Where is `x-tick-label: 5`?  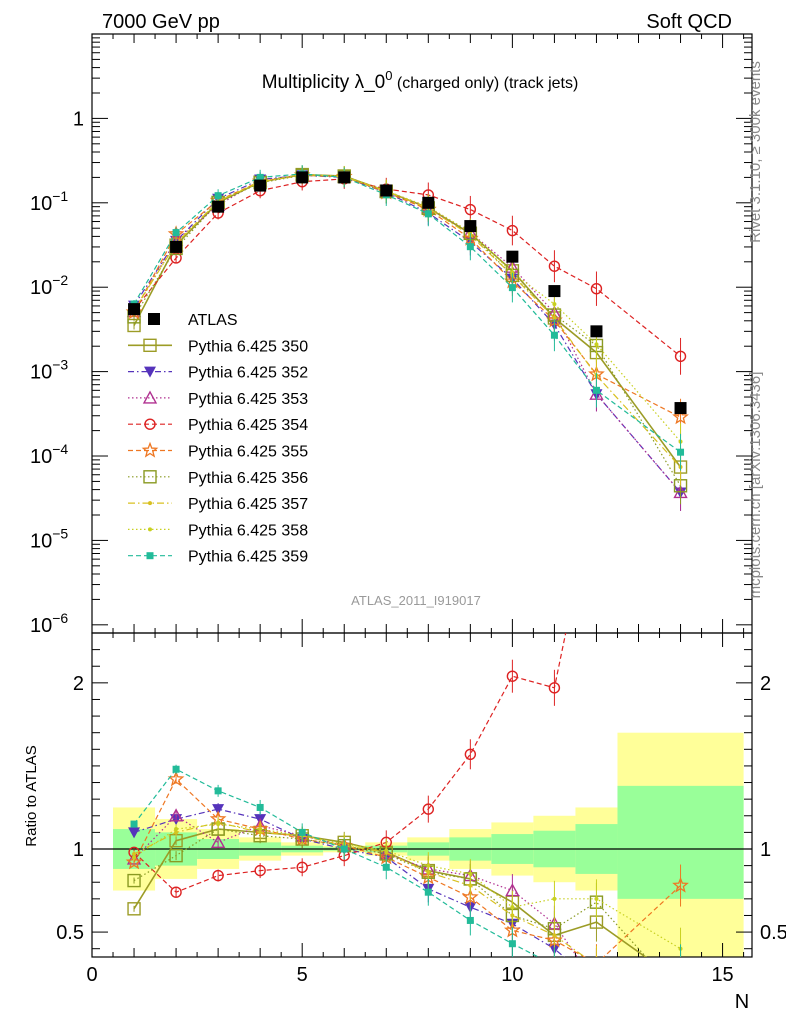
x-tick-label: 5 is located at coordinates (302, 975).